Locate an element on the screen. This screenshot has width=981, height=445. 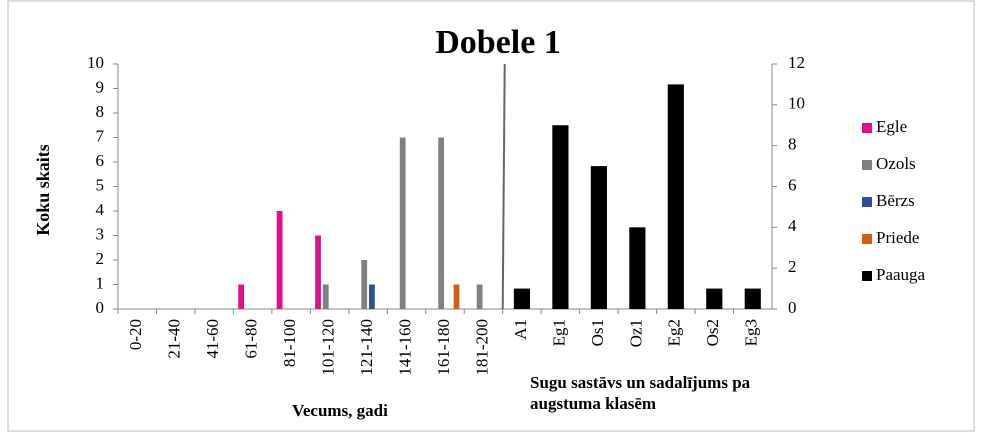
x-tick-label: 141-160 is located at coordinates (404, 347).